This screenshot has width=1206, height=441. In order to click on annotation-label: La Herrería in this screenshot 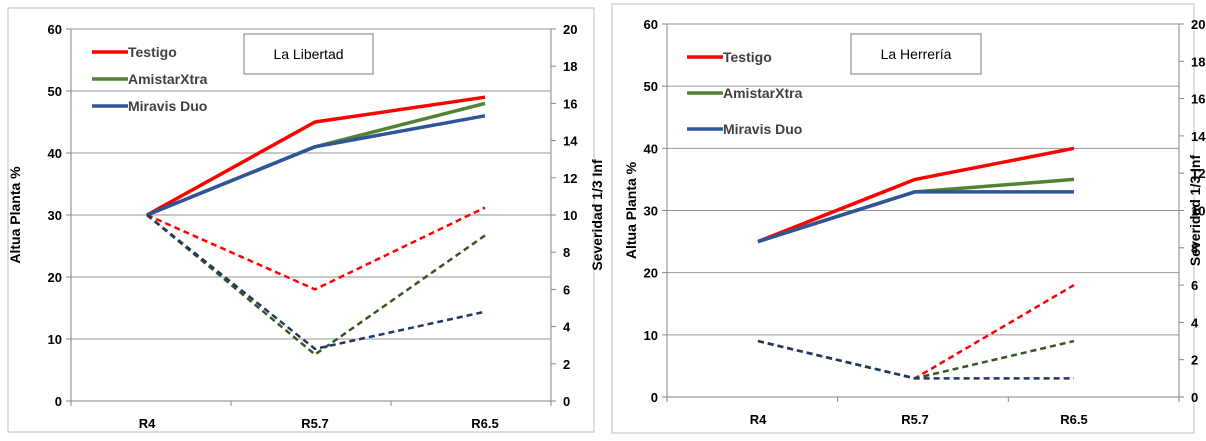, I will do `click(916, 54)`.